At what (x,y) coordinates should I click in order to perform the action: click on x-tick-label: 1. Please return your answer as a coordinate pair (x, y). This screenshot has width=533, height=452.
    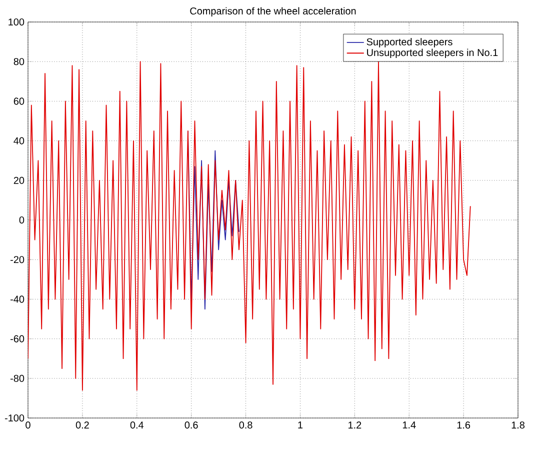
    Looking at the image, I should click on (300, 425).